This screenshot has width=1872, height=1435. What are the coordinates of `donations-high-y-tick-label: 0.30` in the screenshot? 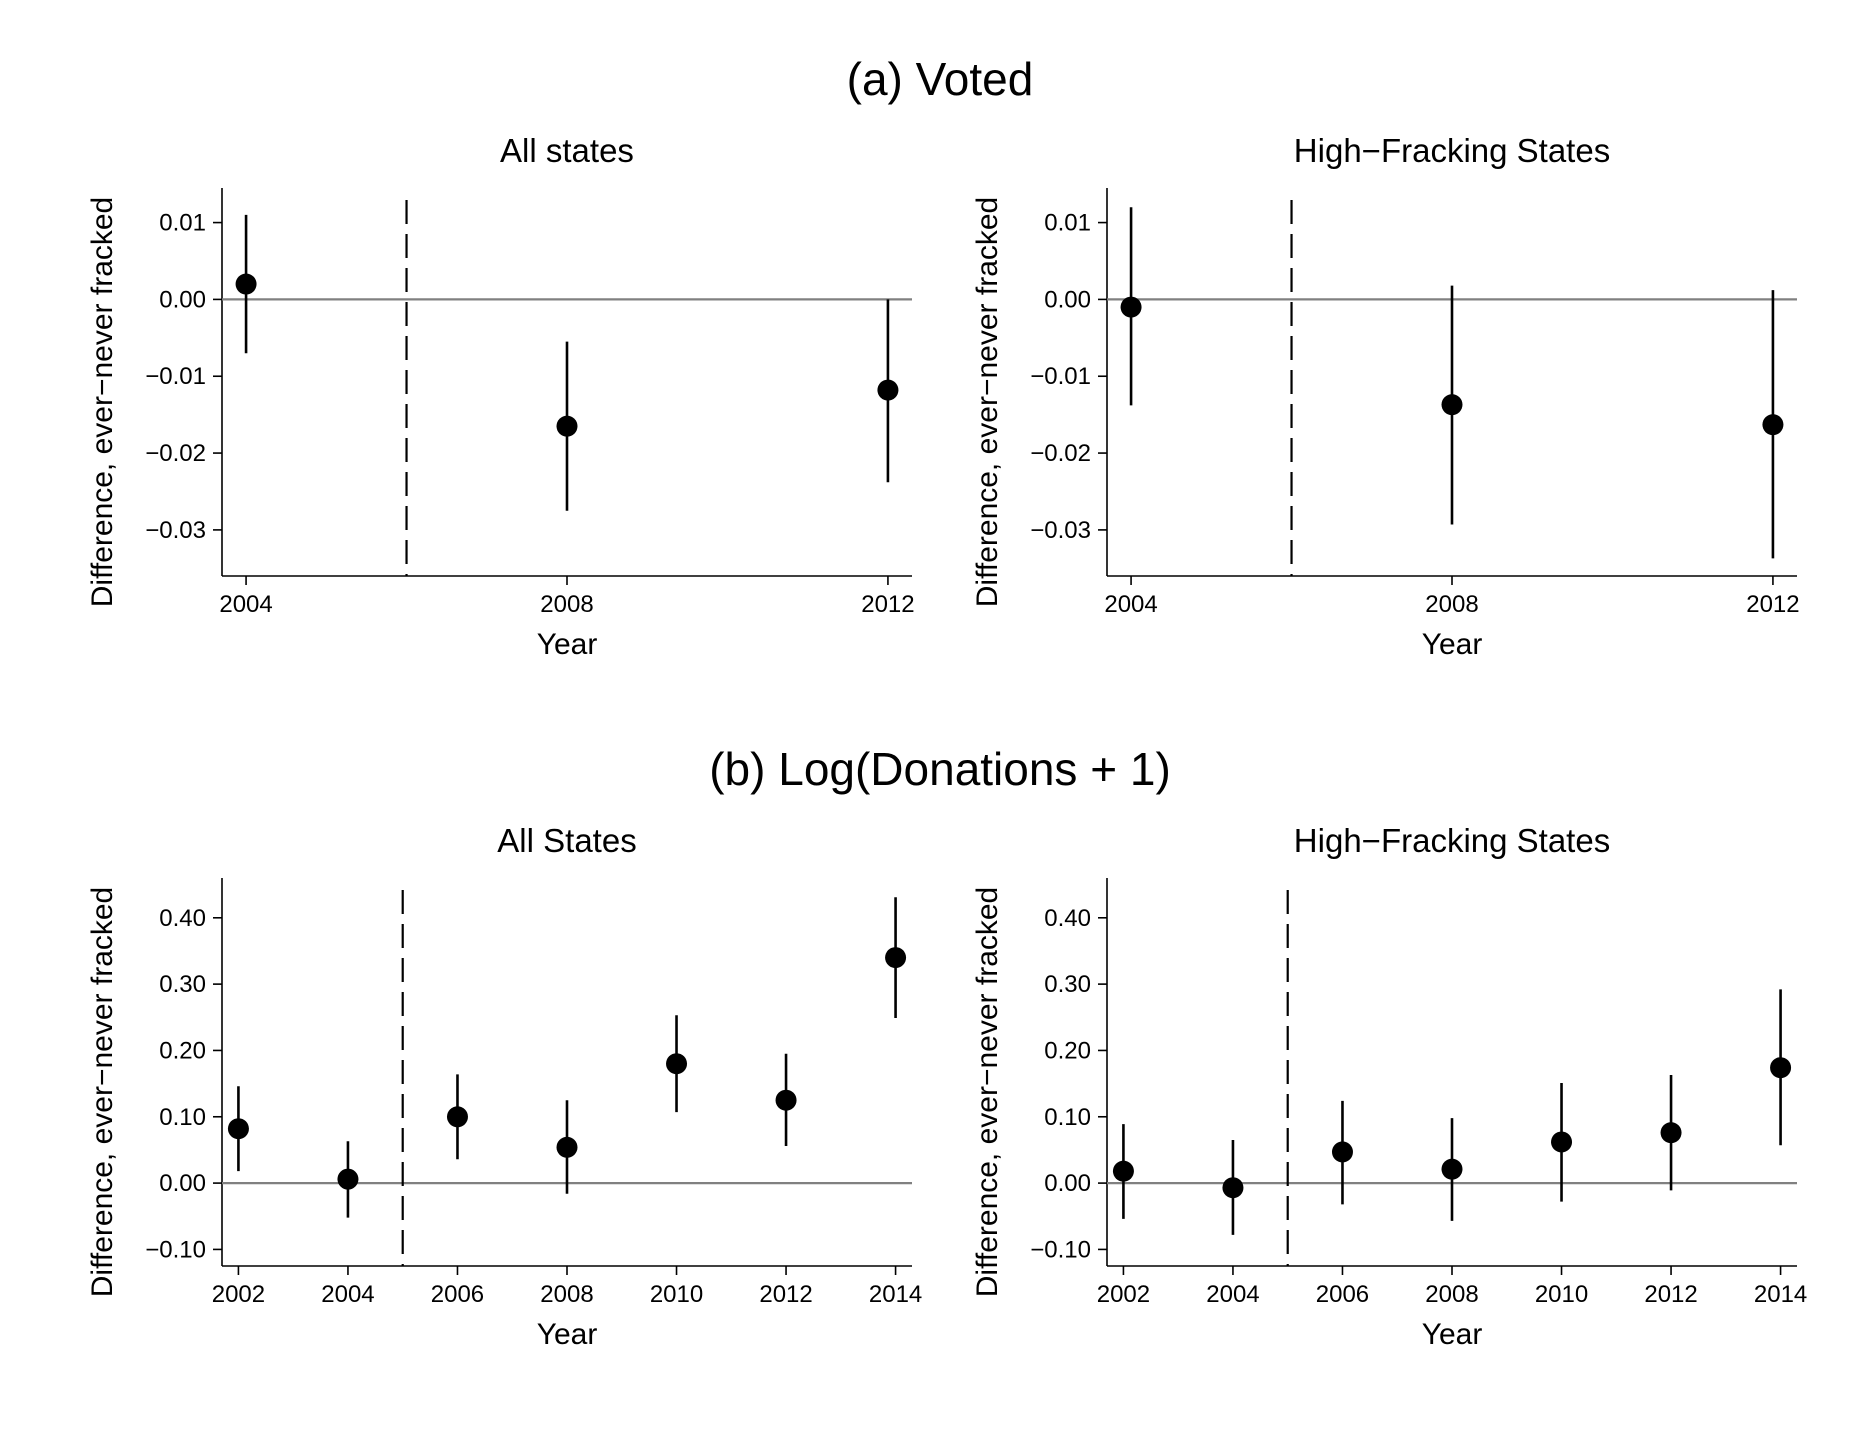 It's located at (1067, 984).